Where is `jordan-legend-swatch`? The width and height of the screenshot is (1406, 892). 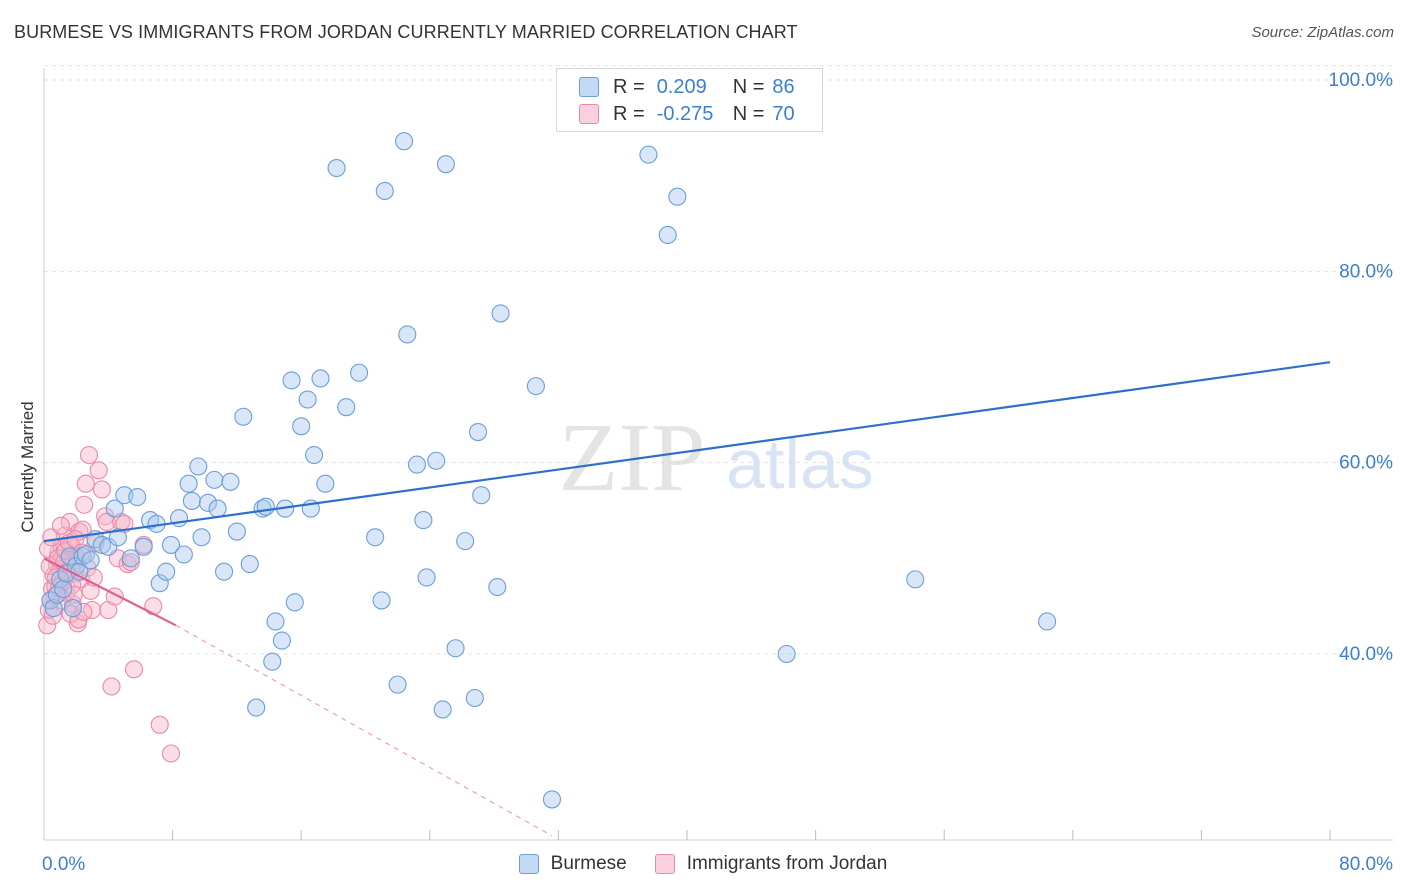 jordan-legend-swatch is located at coordinates (664, 864).